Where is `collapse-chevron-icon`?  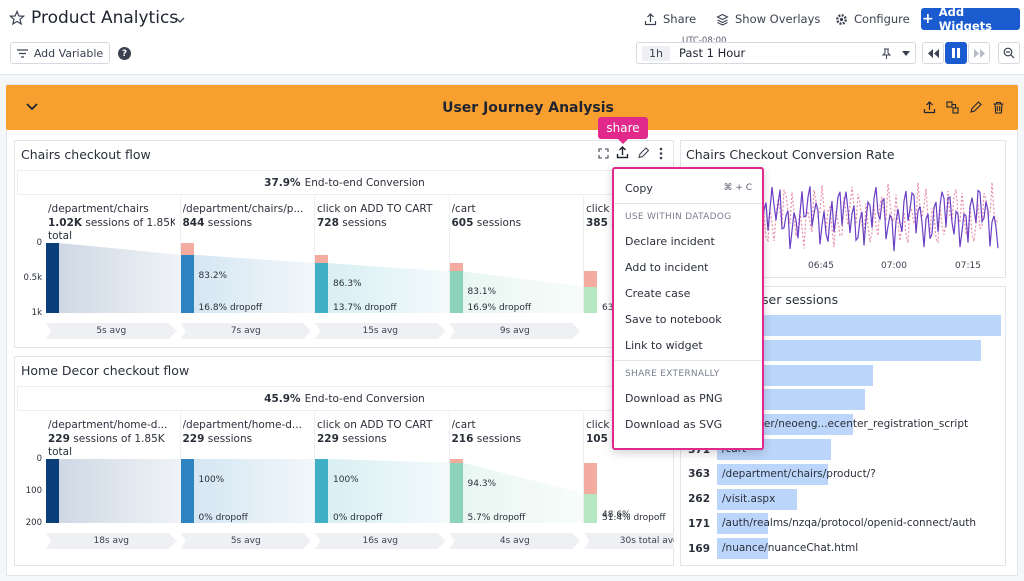 collapse-chevron-icon is located at coordinates (32, 107).